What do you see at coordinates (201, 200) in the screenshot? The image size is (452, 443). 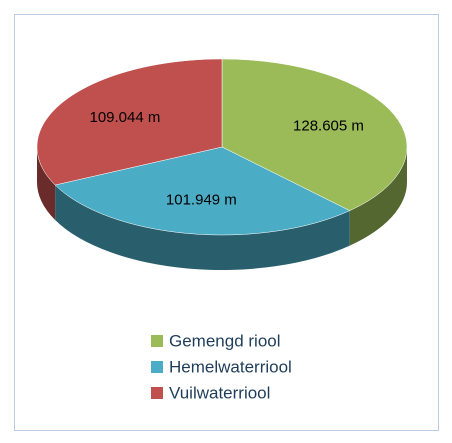 I see `data-label: 101.949 m` at bounding box center [201, 200].